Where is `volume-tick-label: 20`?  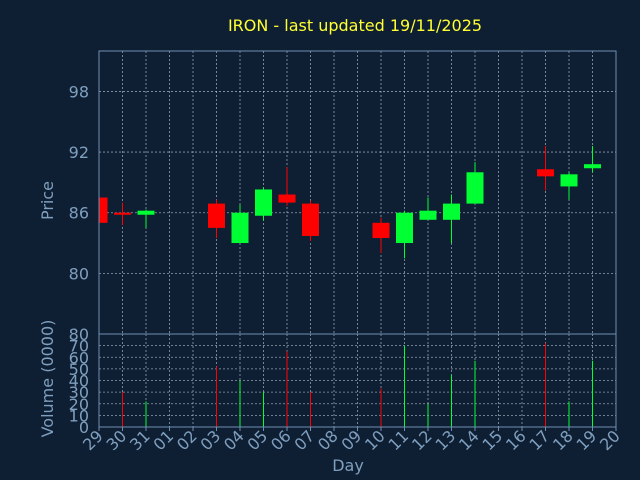 volume-tick-label: 20 is located at coordinates (79, 404).